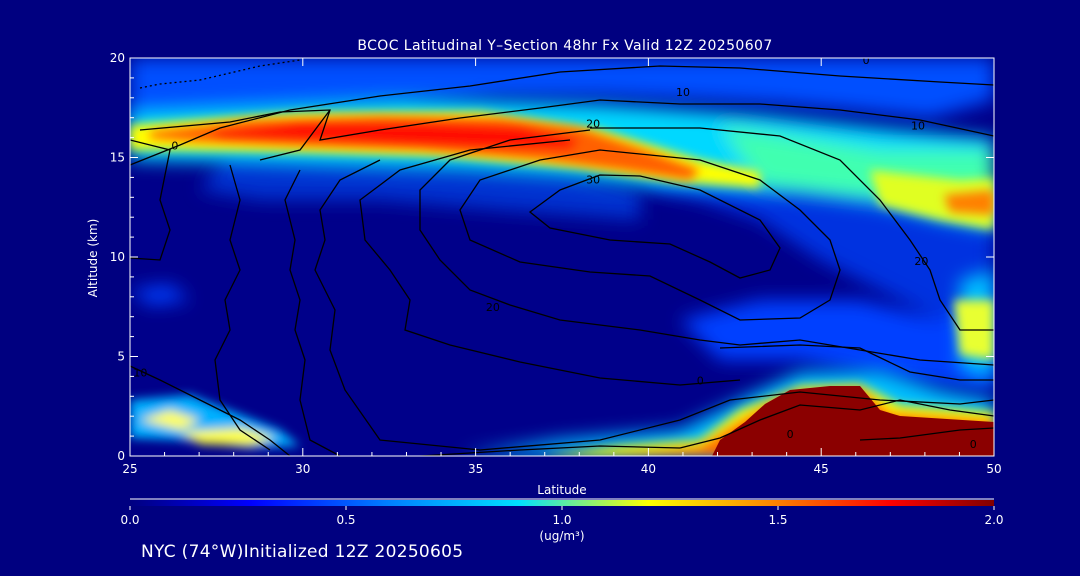  What do you see at coordinates (121, 456) in the screenshot?
I see `y-tick-label: 0` at bounding box center [121, 456].